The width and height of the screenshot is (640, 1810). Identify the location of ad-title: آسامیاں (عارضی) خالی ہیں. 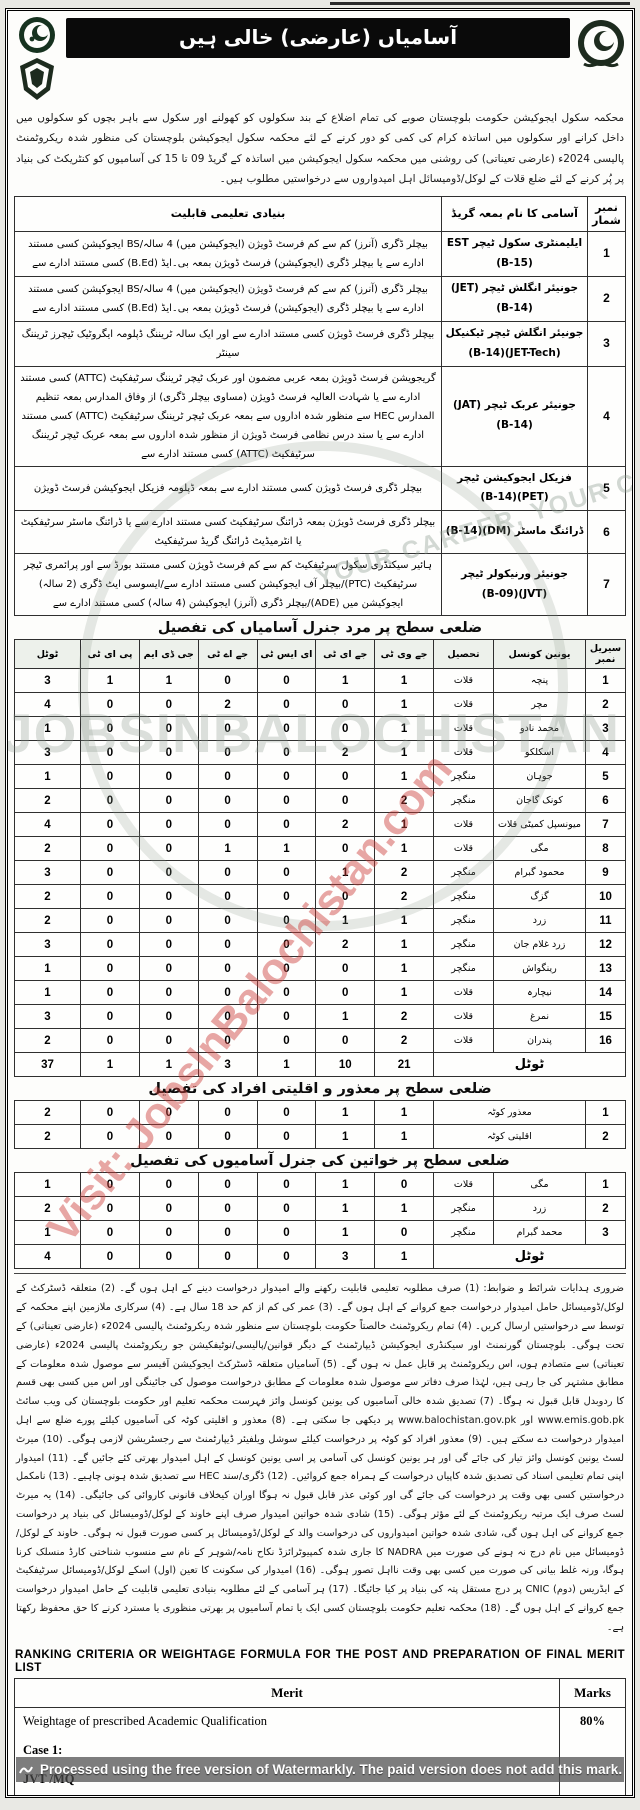
(318, 38).